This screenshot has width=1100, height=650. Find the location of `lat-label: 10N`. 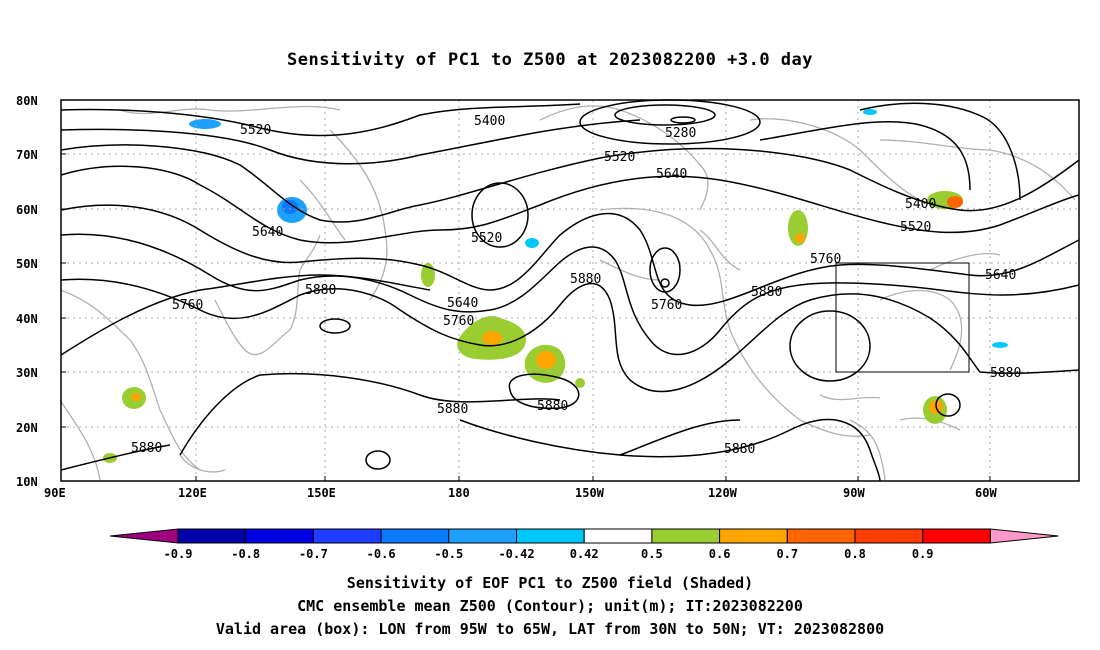

lat-label: 10N is located at coordinates (27, 482).